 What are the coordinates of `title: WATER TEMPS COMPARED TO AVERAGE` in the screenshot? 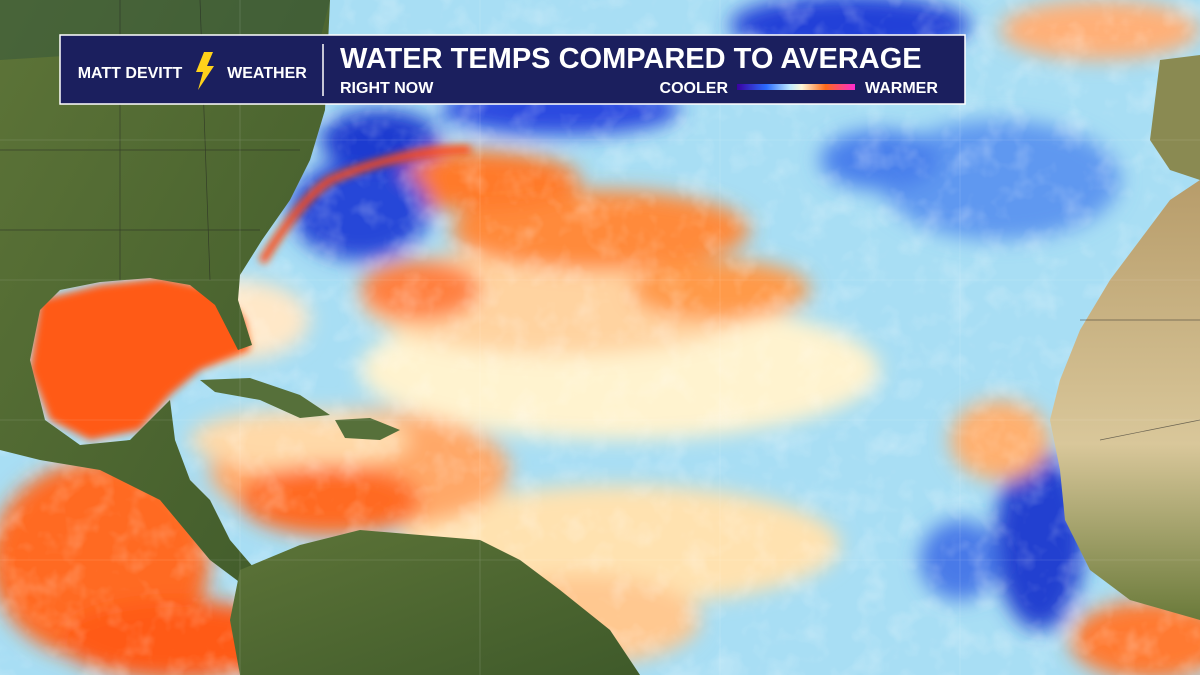 It's located at (631, 59).